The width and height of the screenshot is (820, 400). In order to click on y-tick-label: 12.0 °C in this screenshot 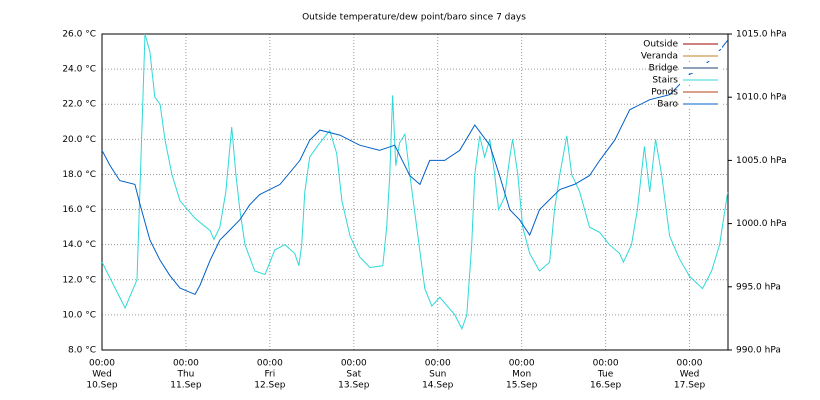, I will do `click(79, 280)`.